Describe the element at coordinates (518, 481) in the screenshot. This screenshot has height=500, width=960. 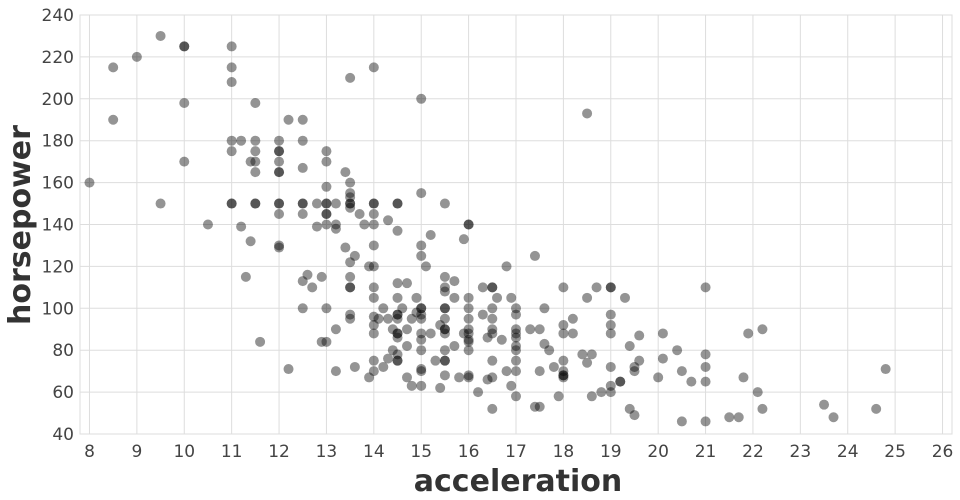
I see `x-axis-title: acceleration` at that location.